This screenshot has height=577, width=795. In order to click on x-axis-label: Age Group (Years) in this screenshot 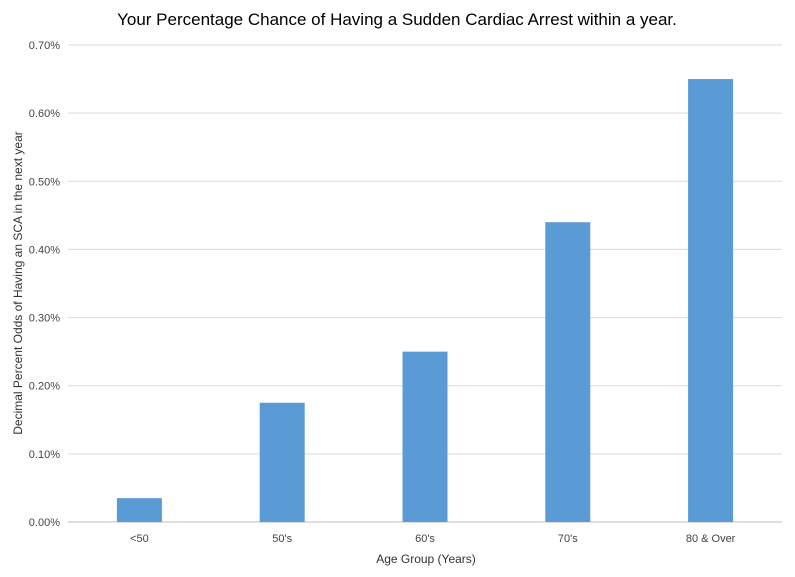, I will do `click(426, 559)`.